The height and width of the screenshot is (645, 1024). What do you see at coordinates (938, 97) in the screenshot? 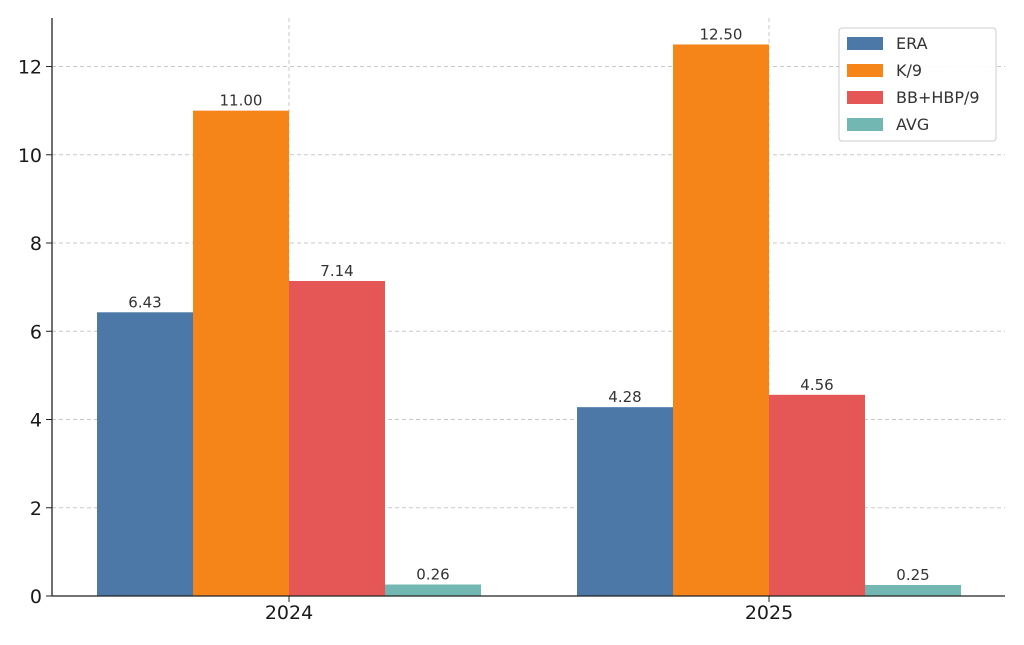
I see `legend-label: BB+HBP/9` at bounding box center [938, 97].